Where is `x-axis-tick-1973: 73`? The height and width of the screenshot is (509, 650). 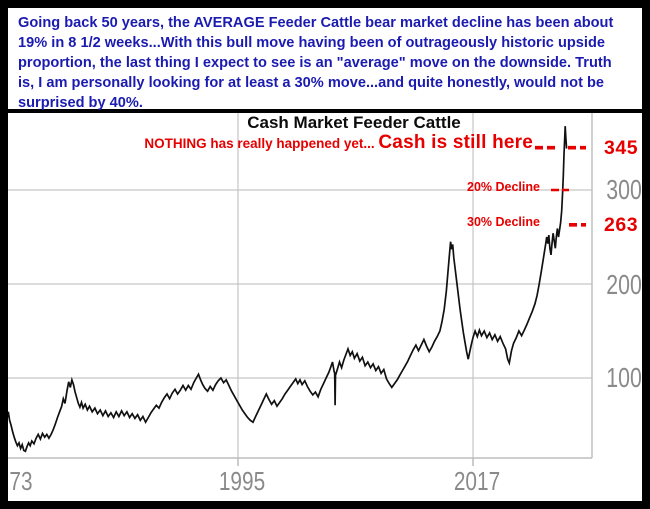
x-axis-tick-1973: 73 is located at coordinates (21, 481).